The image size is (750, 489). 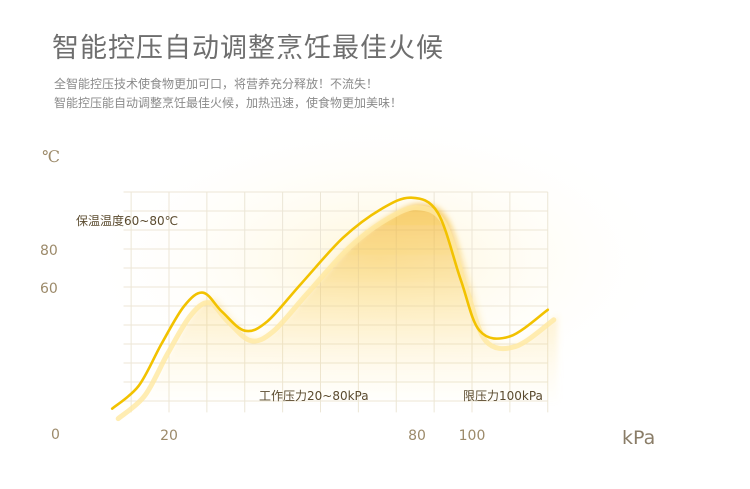 I want to click on x-tick-20: 20, so click(x=169, y=436).